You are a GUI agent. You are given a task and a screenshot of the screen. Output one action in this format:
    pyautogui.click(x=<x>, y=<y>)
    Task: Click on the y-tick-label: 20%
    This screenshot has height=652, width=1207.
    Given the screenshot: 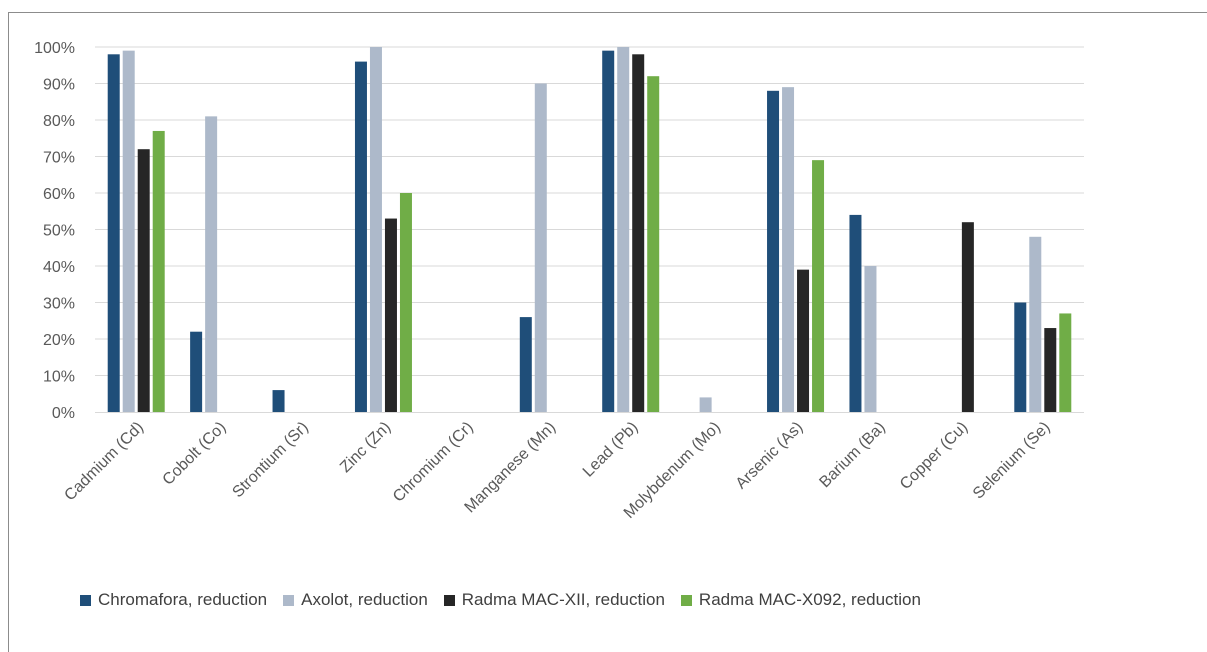 What is the action you would take?
    pyautogui.click(x=59, y=340)
    